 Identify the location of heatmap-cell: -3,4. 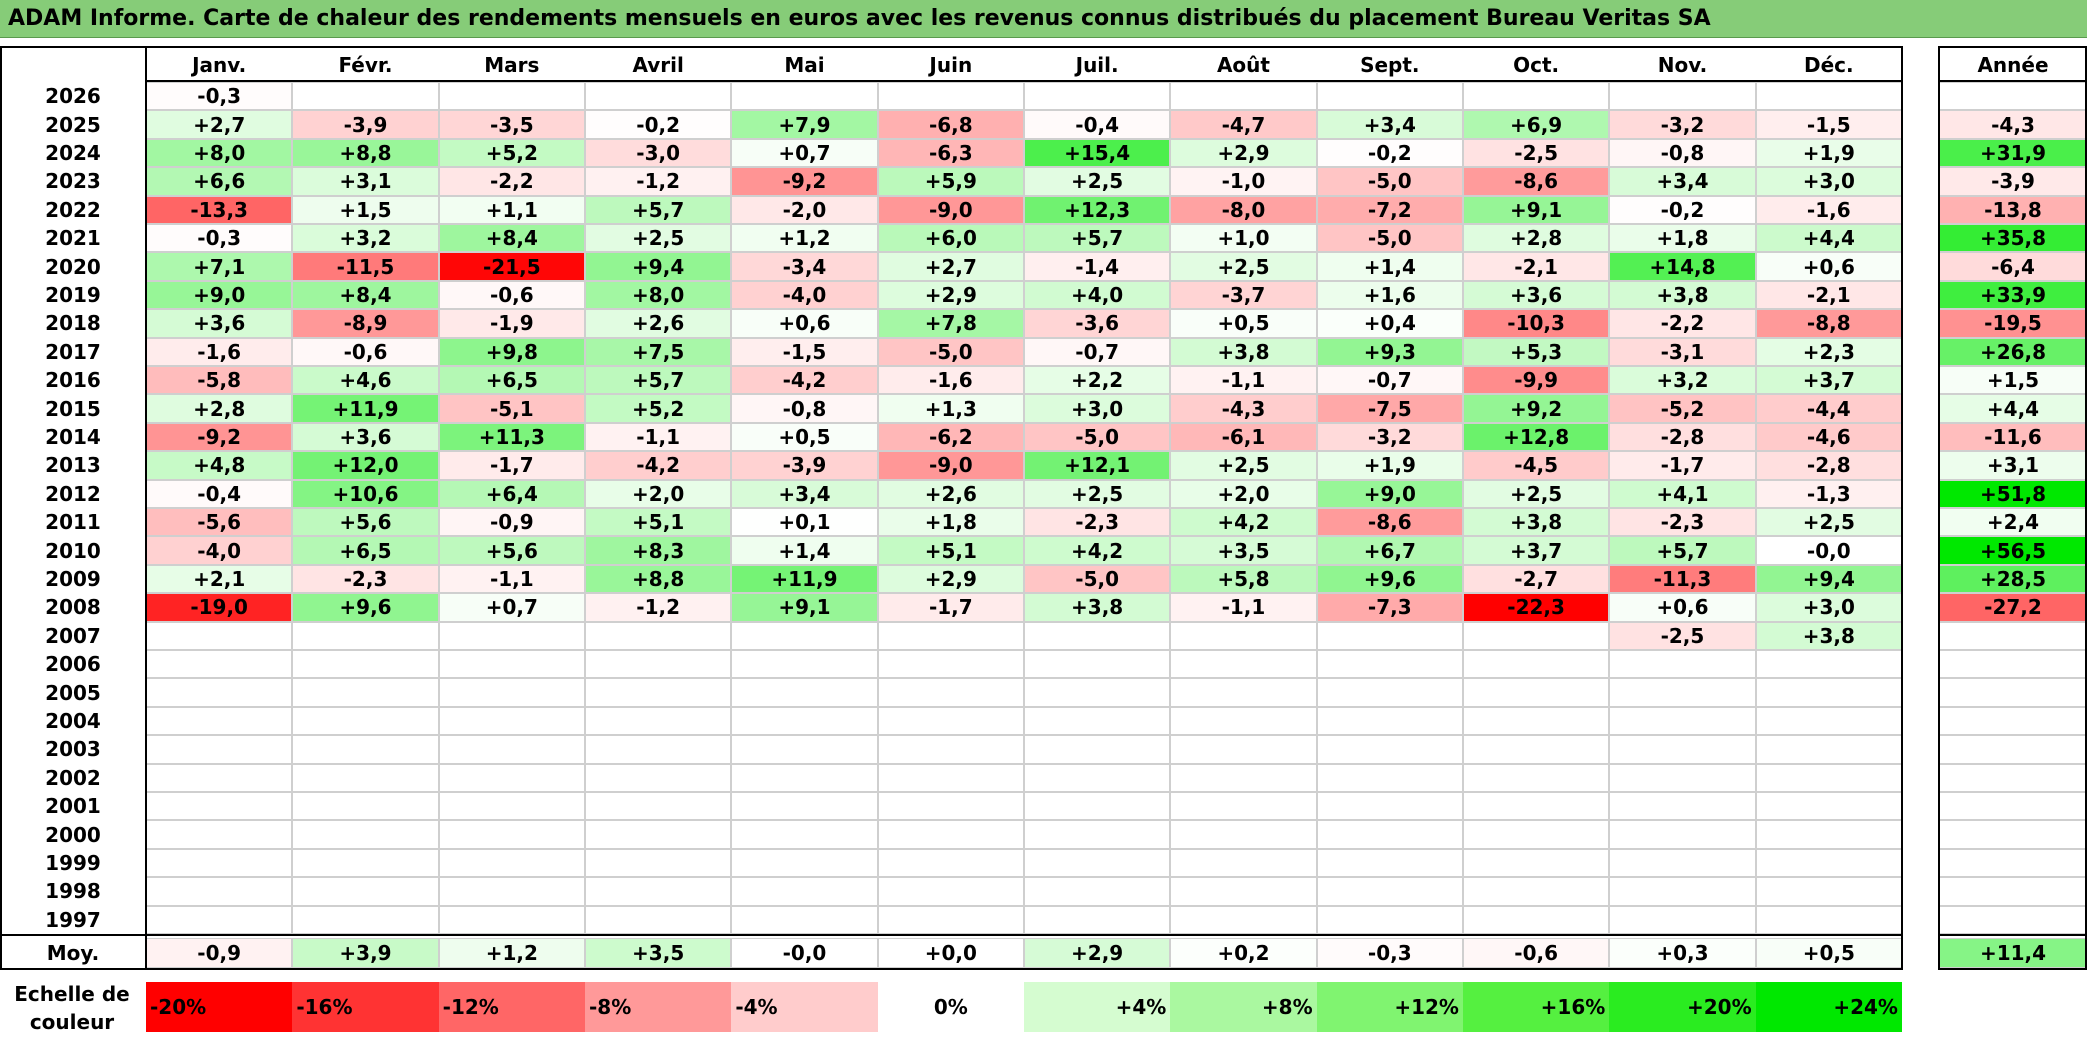
(804, 266).